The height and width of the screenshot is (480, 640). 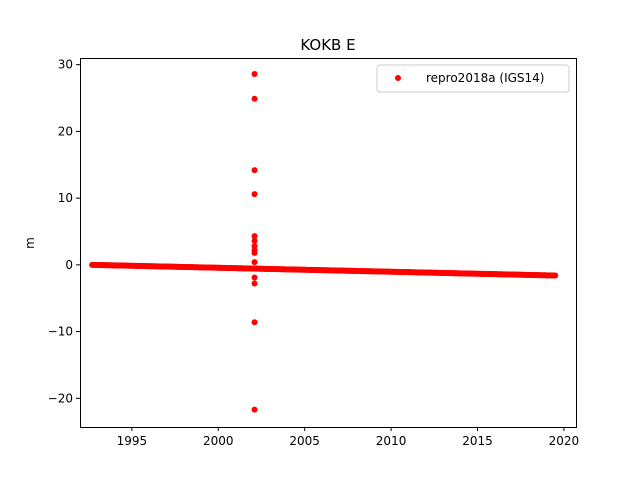 I want to click on y-tick-label: −10, so click(x=60, y=332).